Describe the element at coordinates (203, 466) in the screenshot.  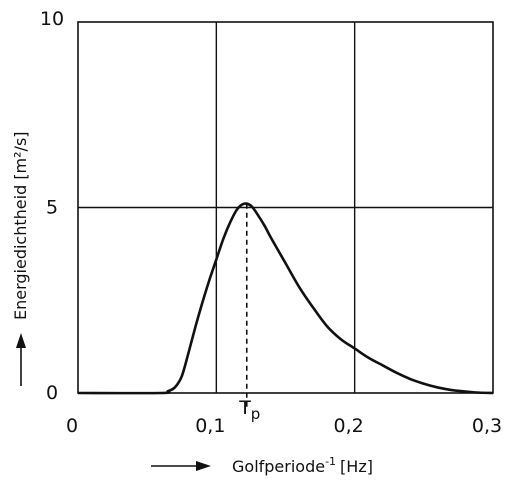
I see `x-axis-arrow-head` at that location.